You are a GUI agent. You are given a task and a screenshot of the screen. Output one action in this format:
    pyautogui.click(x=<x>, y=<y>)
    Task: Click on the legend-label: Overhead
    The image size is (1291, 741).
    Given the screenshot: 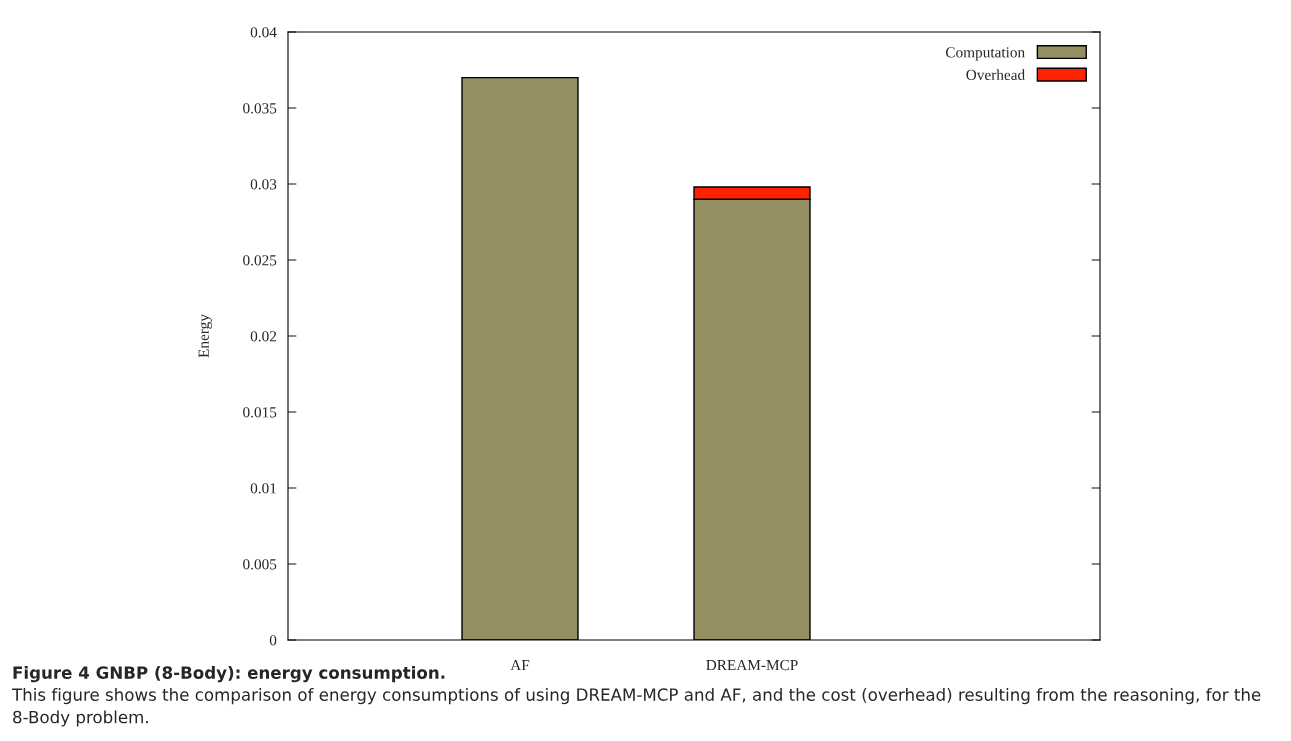 What is the action you would take?
    pyautogui.click(x=995, y=75)
    